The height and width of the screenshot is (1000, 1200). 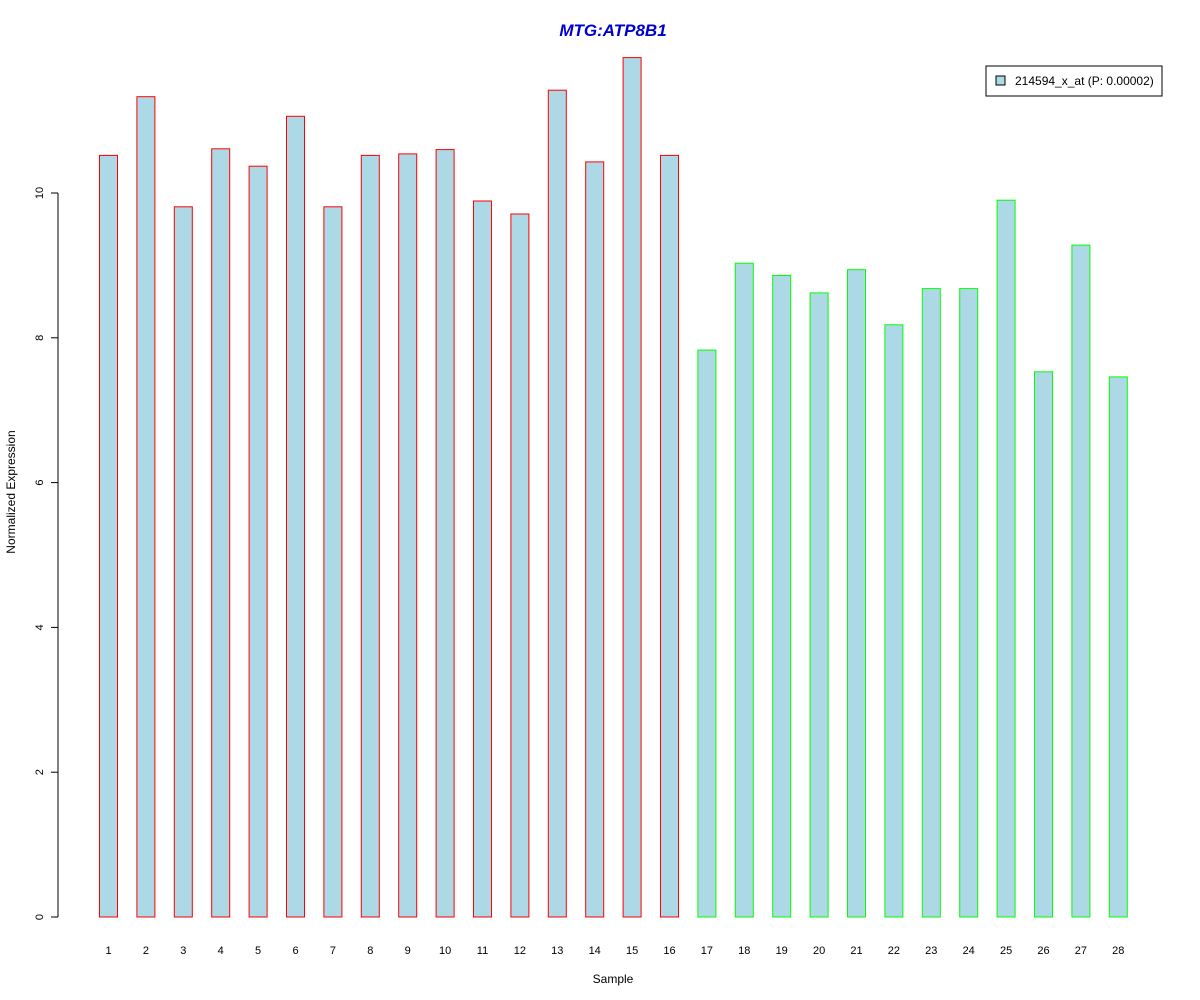 What do you see at coordinates (1043, 951) in the screenshot?
I see `x-tick-label-26: 26` at bounding box center [1043, 951].